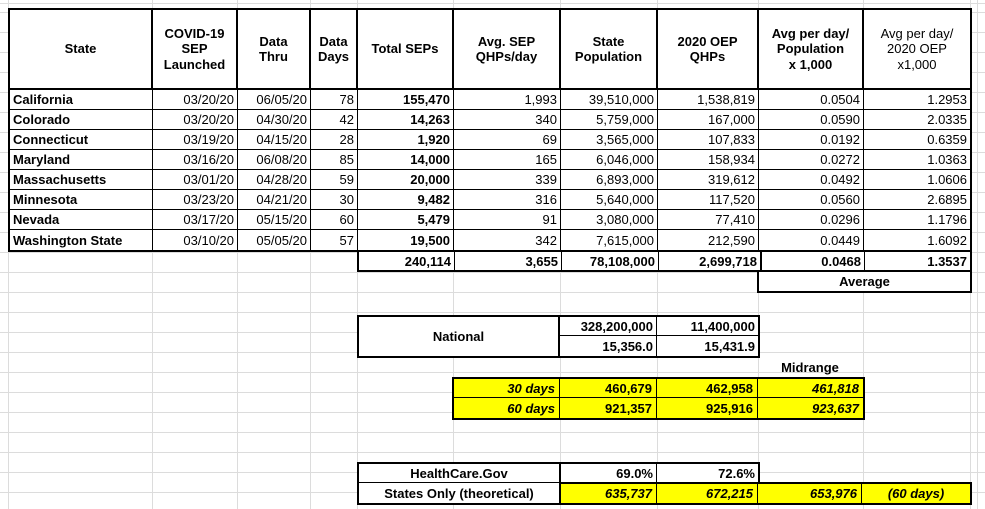 The image size is (985, 509). Describe the element at coordinates (917, 220) in the screenshot. I see `cell-avg_per_oep: 1.1796` at that location.